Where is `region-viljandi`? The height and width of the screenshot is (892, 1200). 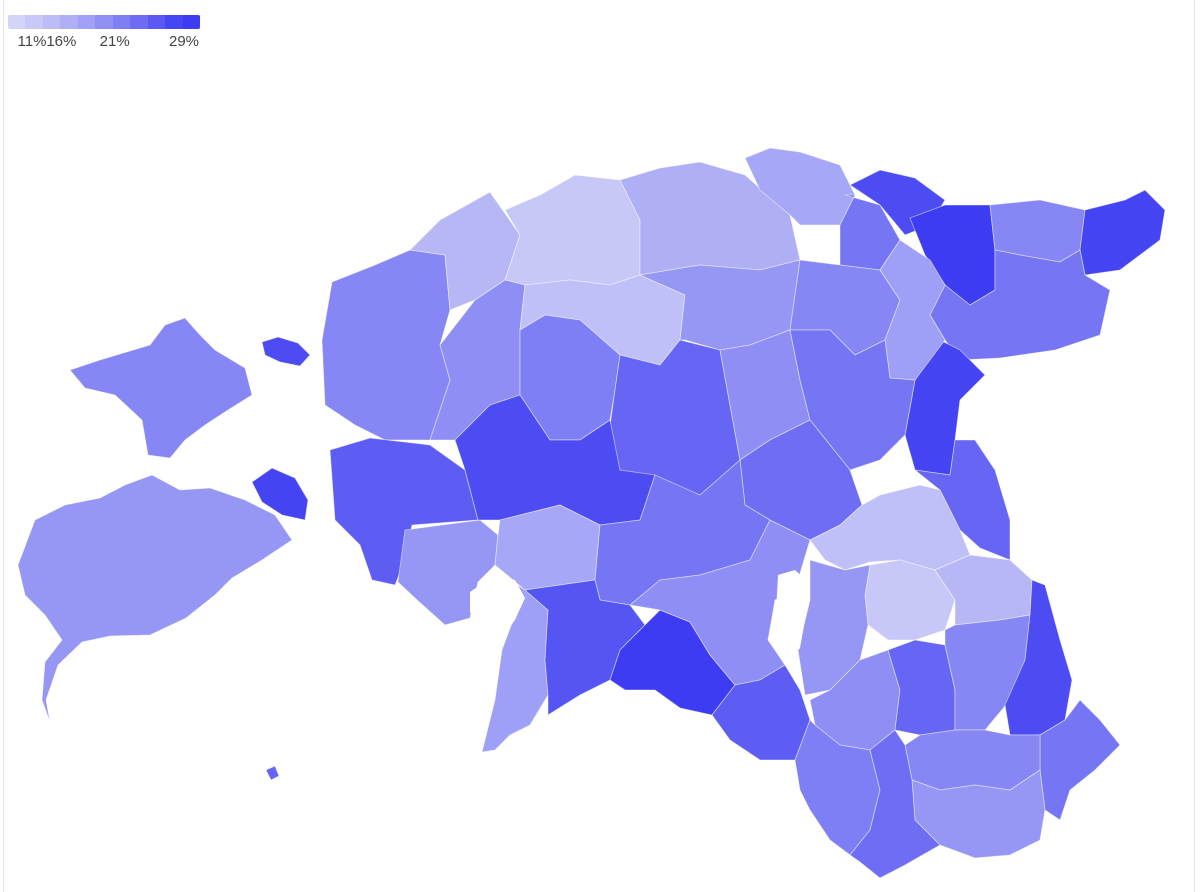 region-viljandi is located at coordinates (720, 602).